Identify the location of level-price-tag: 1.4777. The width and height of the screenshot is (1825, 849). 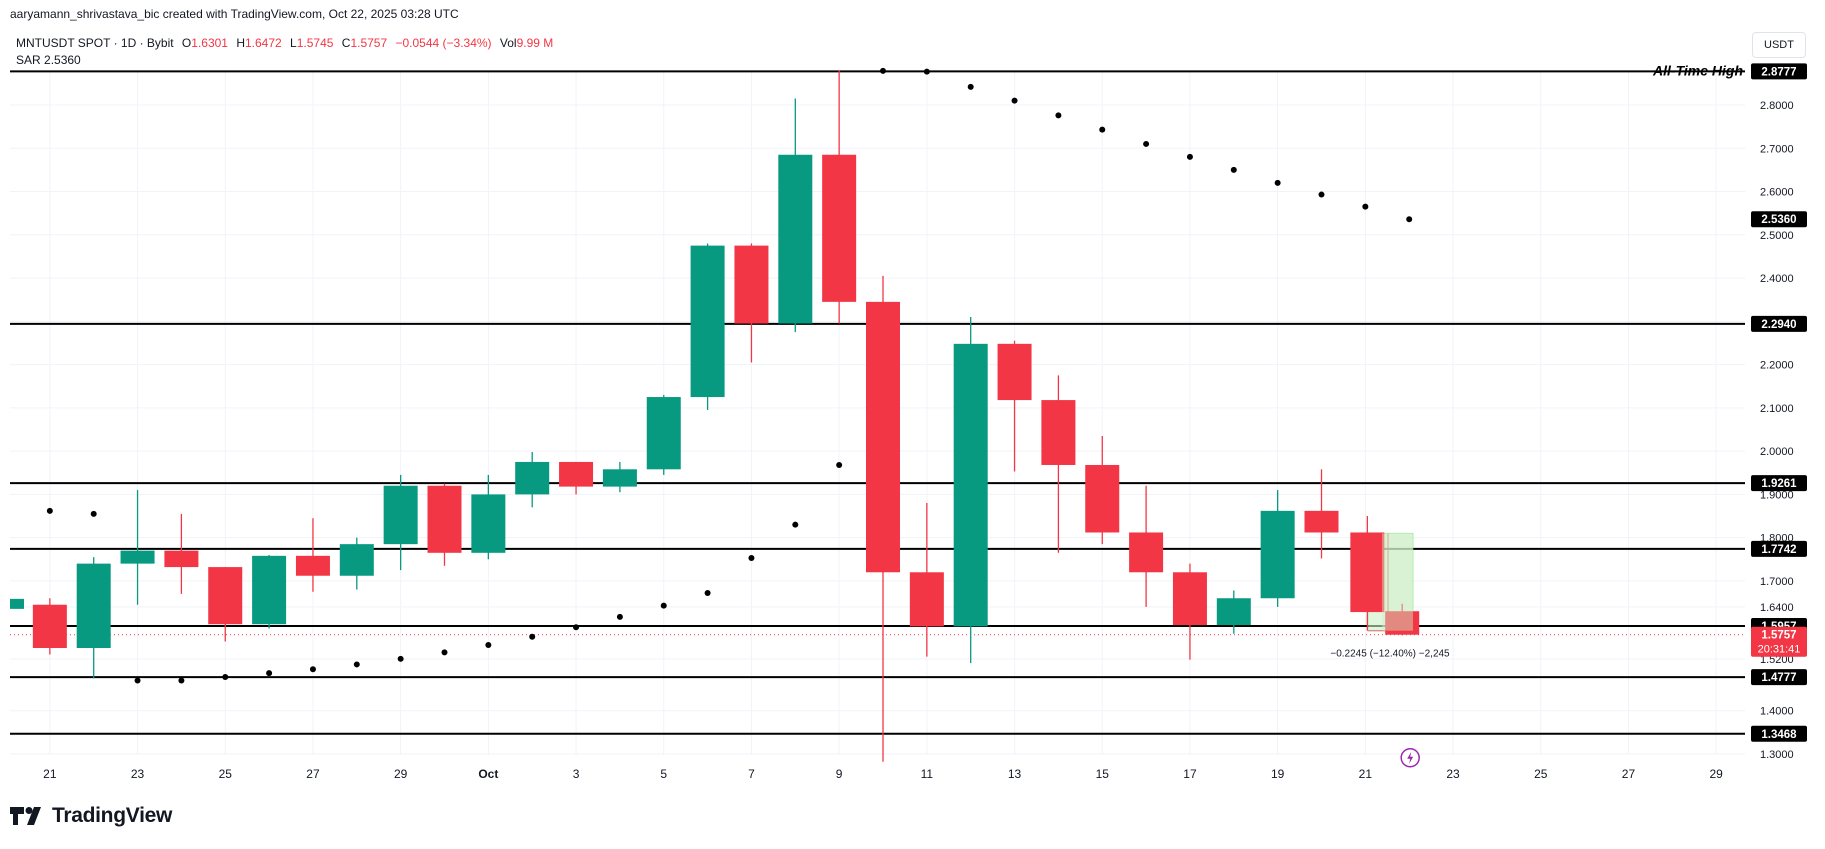
(1778, 678).